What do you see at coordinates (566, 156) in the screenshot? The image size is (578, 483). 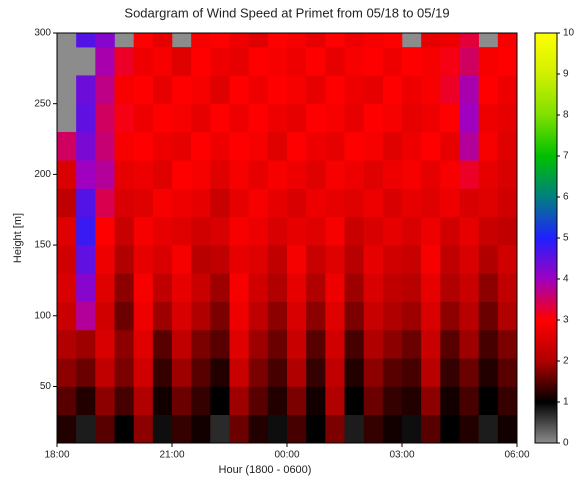 I see `colorbar-tick-label: 7` at bounding box center [566, 156].